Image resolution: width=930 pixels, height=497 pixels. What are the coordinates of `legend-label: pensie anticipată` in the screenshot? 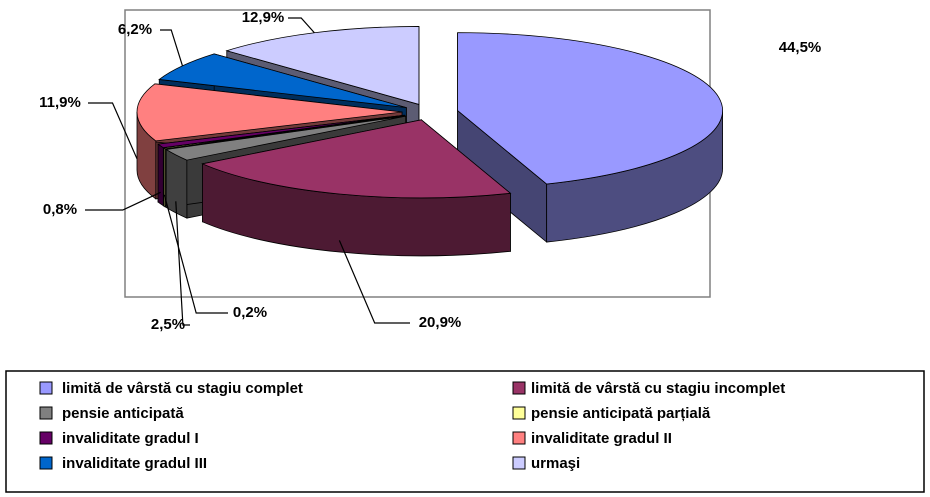 It's located at (123, 413).